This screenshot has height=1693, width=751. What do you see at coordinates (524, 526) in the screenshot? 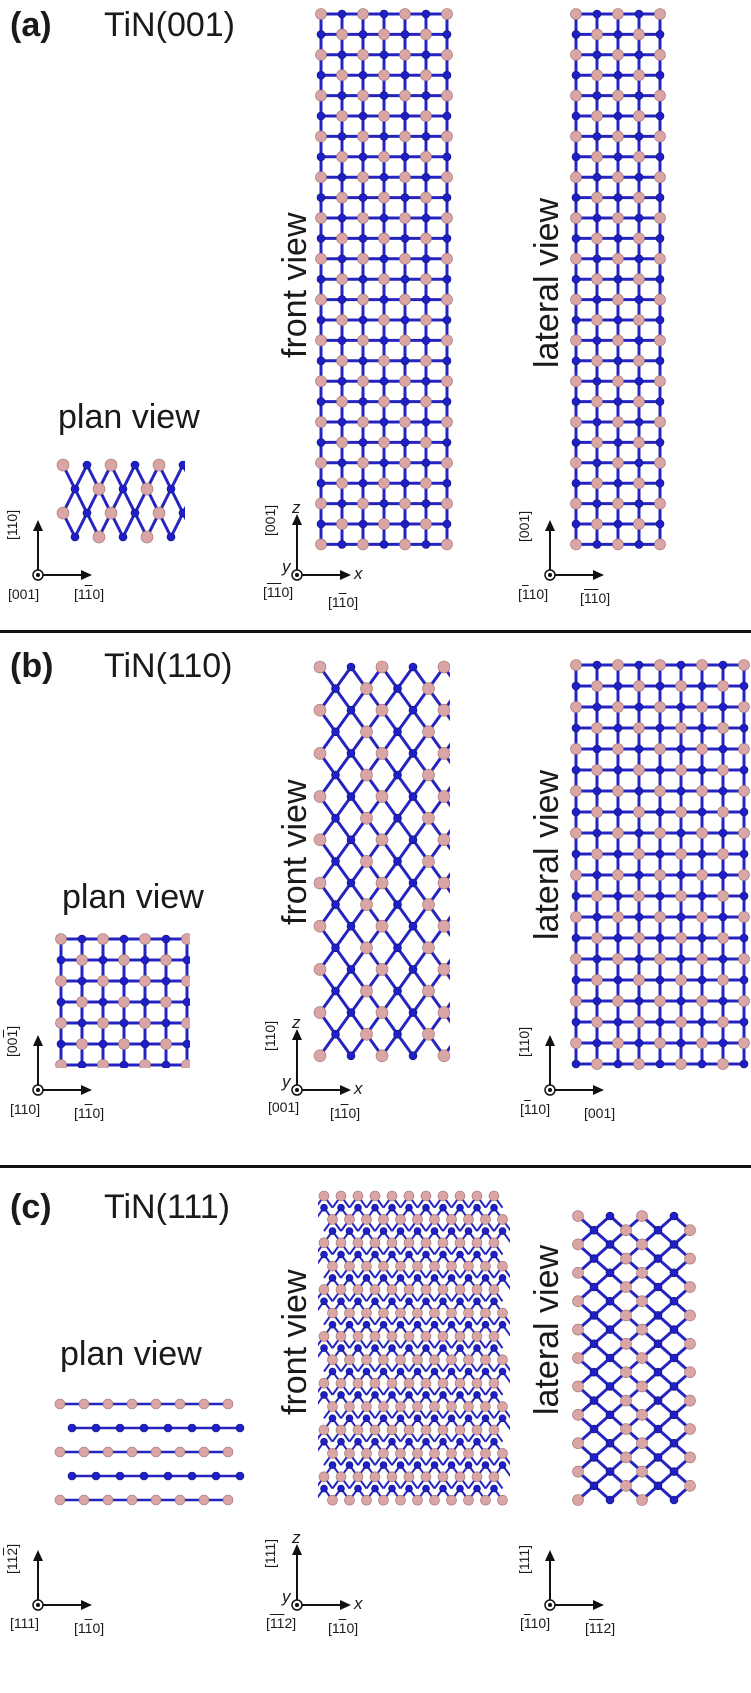
I see `lateral-axis-vertical: [001]` at bounding box center [524, 526].